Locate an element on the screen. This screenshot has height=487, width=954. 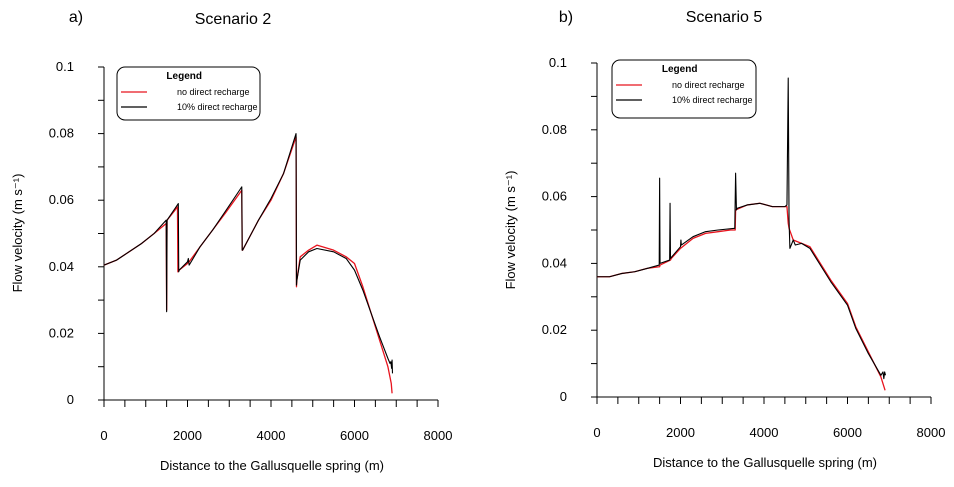
chart-title: Scenario 5 is located at coordinates (724, 17).